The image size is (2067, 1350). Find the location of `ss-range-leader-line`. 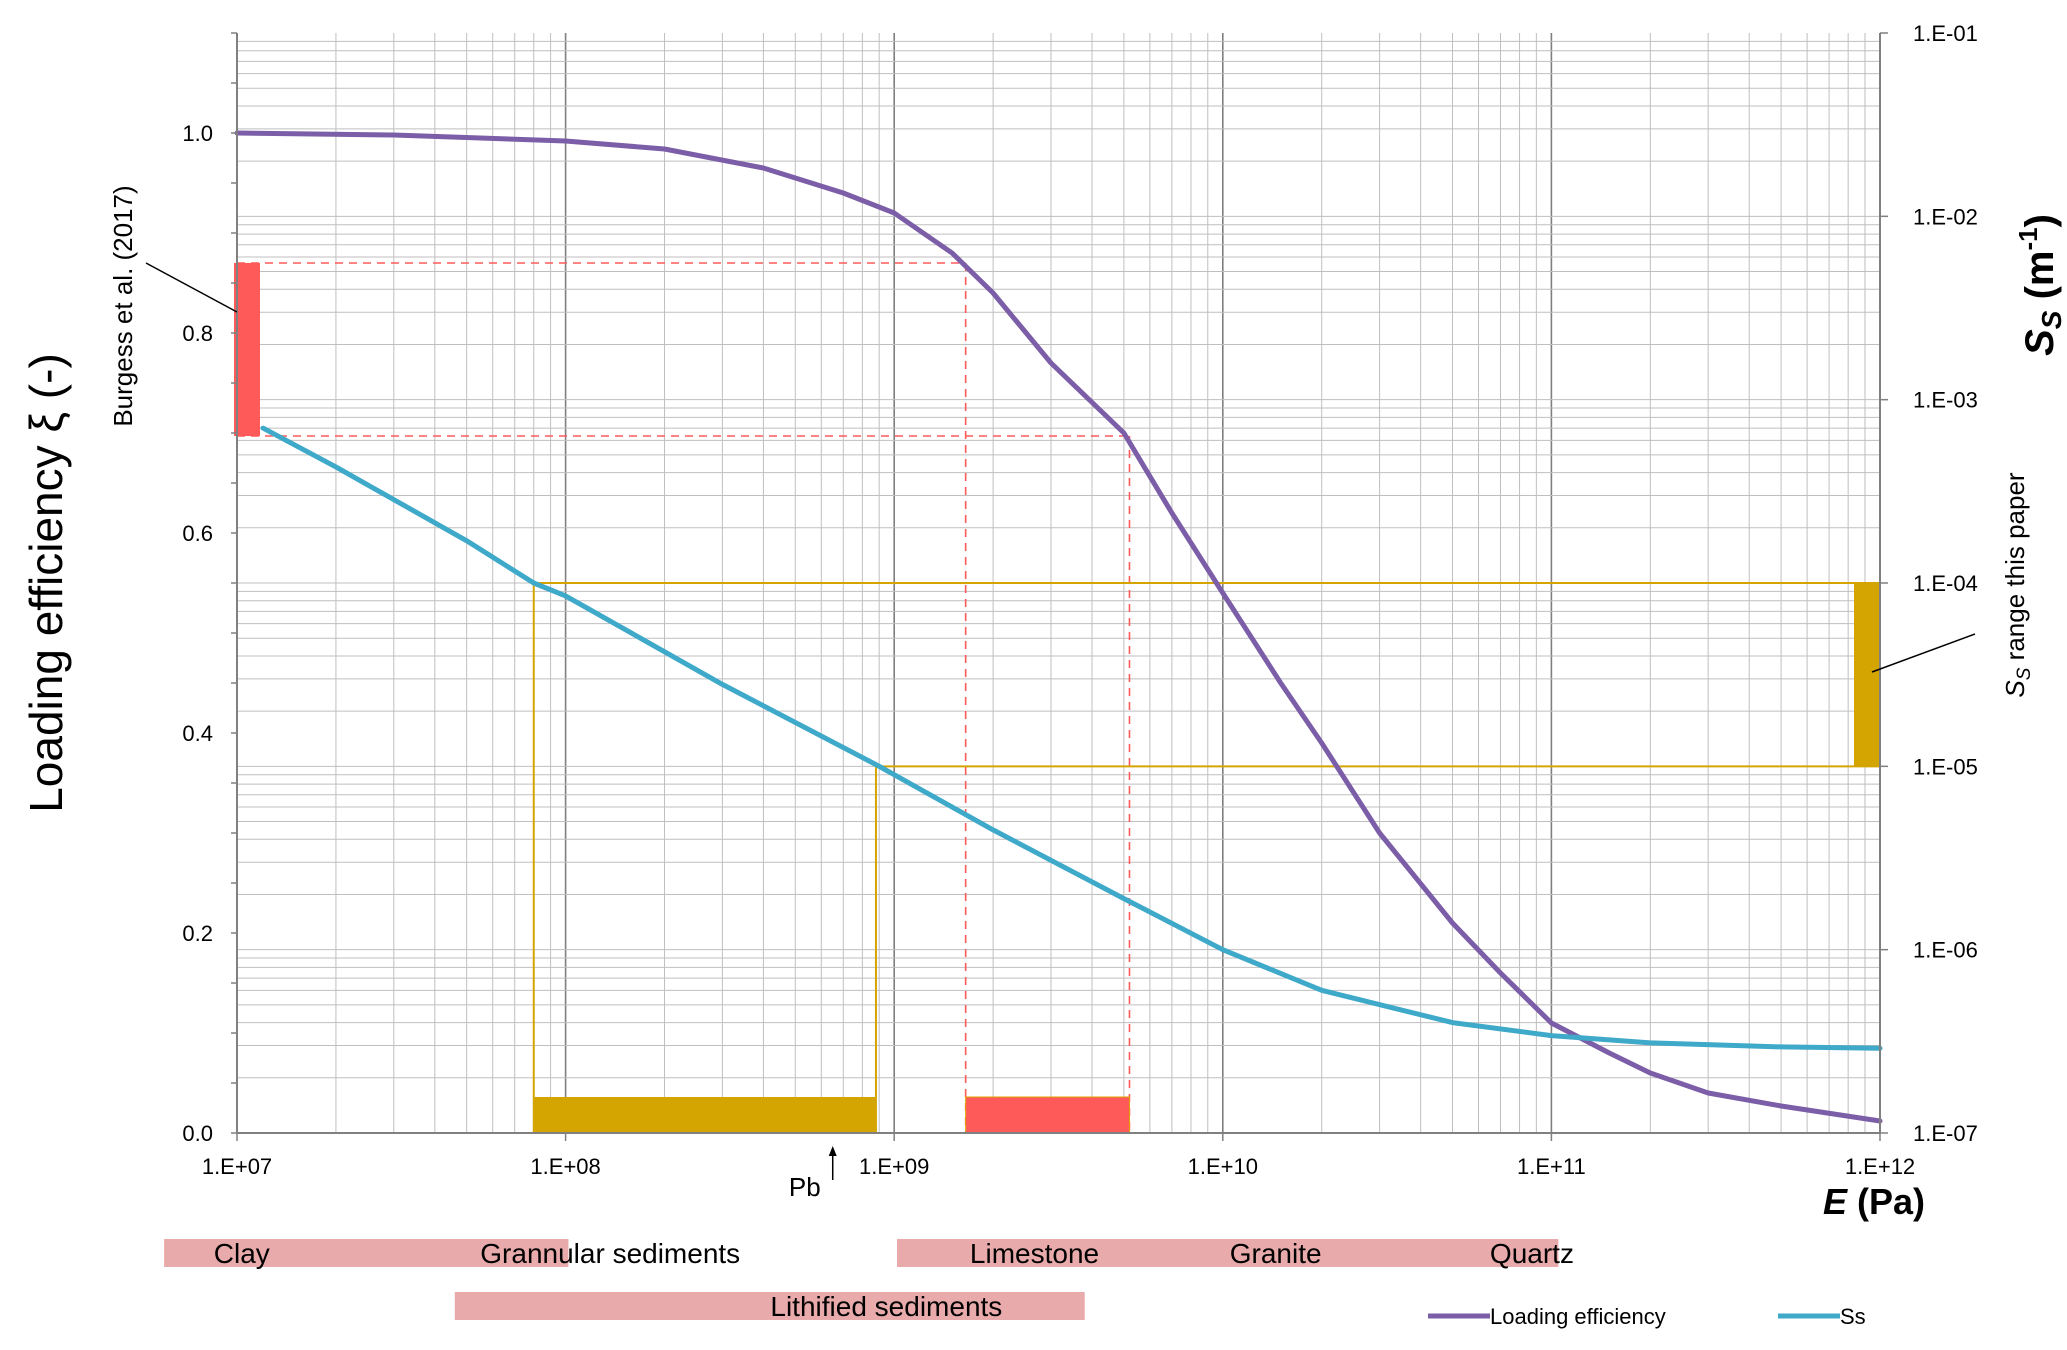

ss-range-leader-line is located at coordinates (1923, 653).